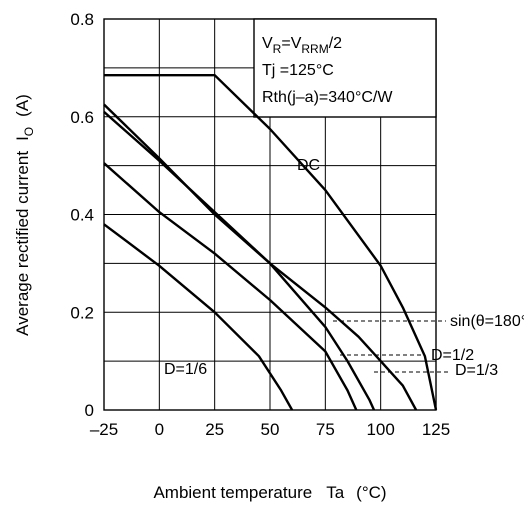 This screenshot has width=524, height=510. What do you see at coordinates (159, 429) in the screenshot?
I see `x-tick-label: 0` at bounding box center [159, 429].